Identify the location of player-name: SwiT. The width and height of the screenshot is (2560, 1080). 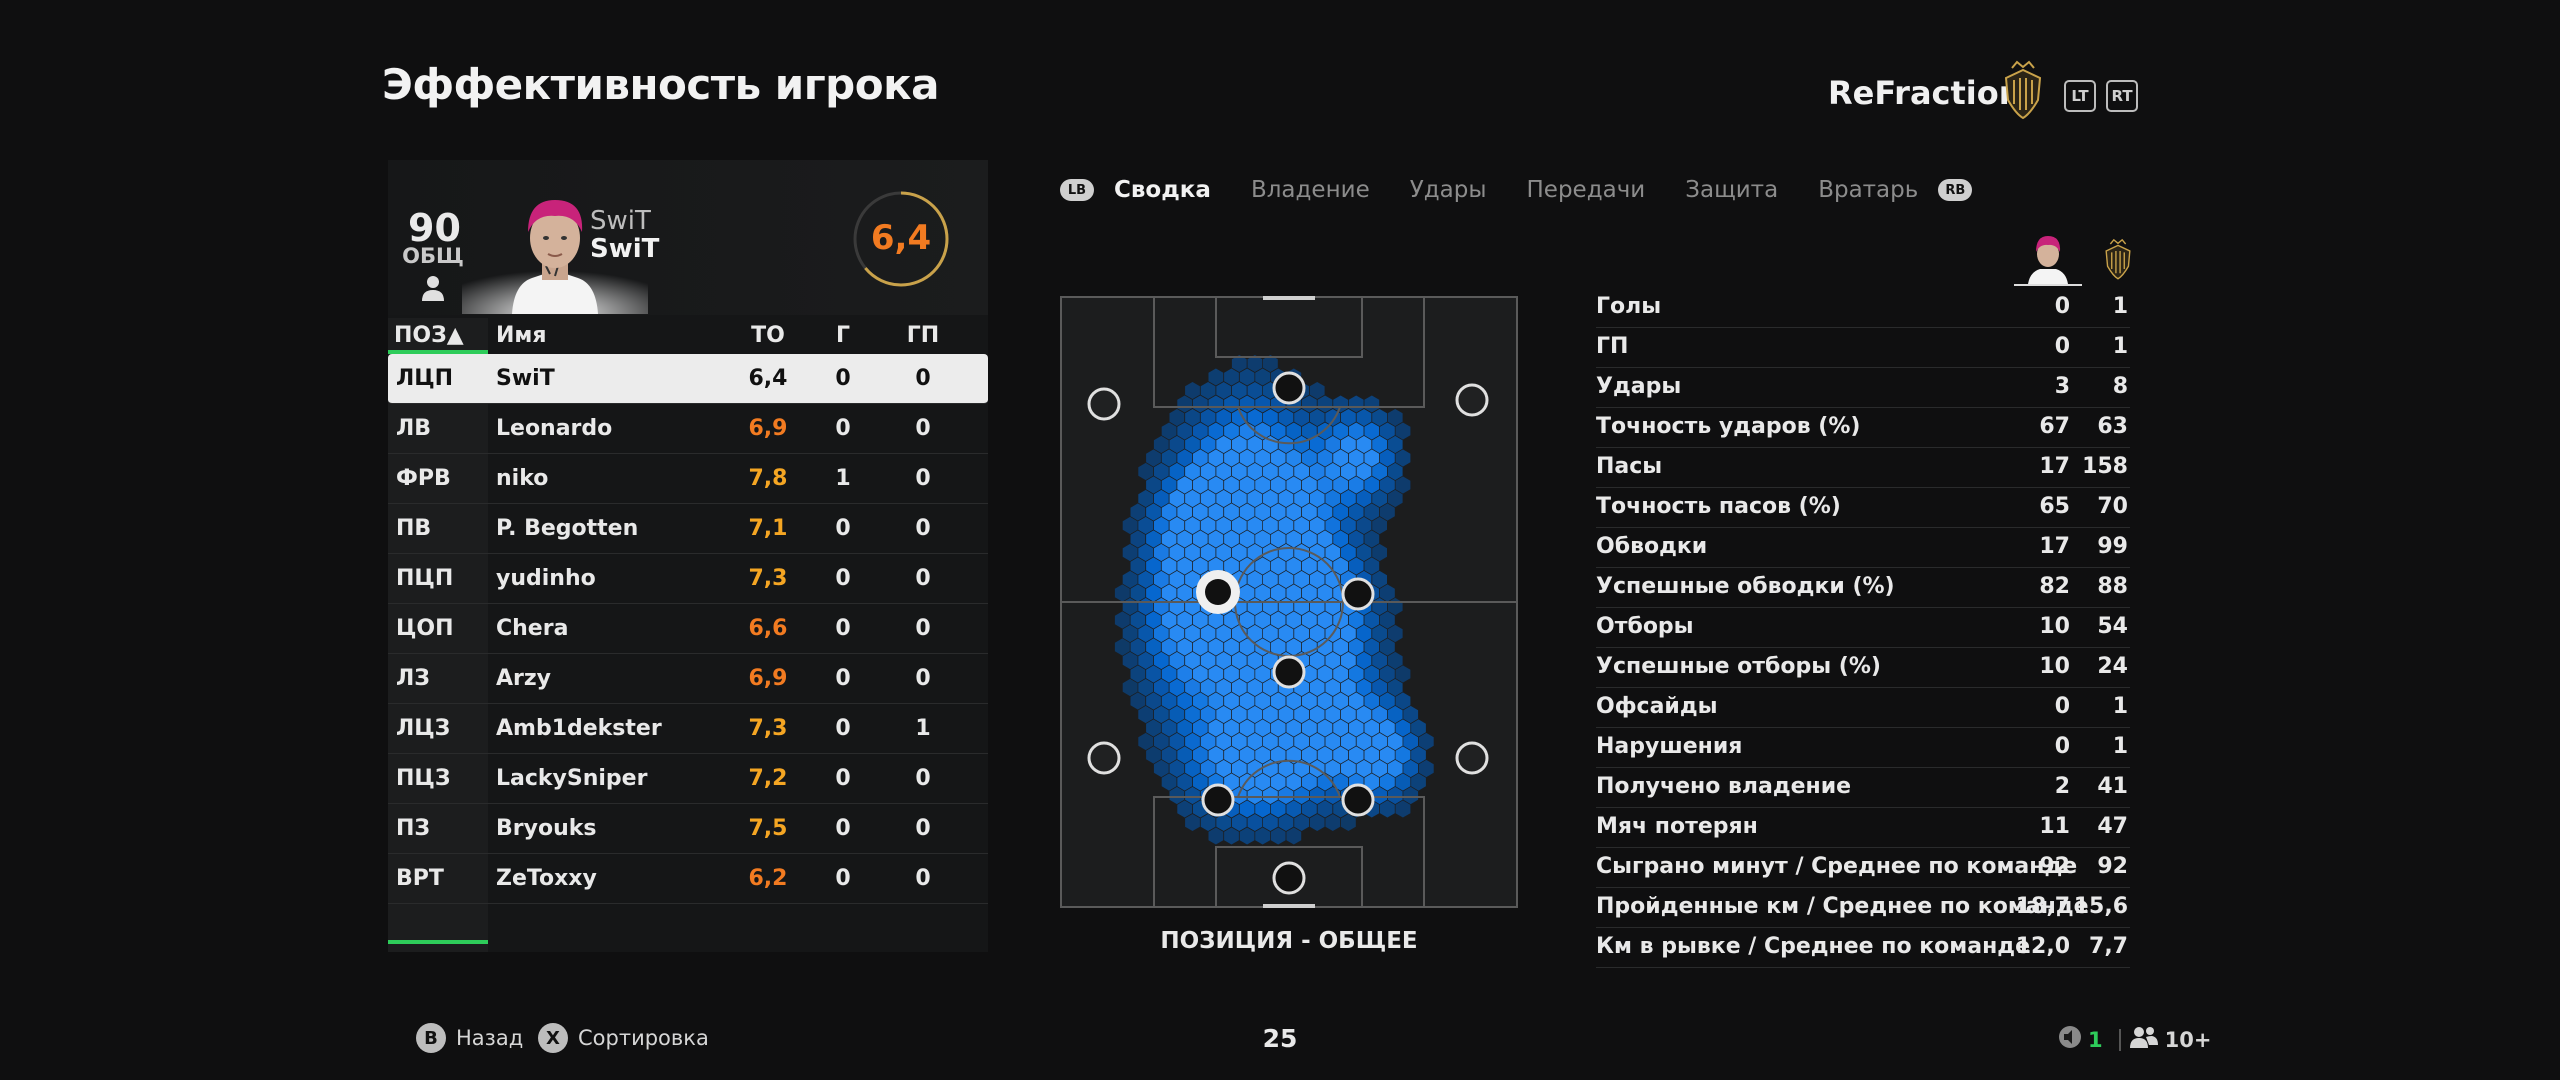
(625, 249).